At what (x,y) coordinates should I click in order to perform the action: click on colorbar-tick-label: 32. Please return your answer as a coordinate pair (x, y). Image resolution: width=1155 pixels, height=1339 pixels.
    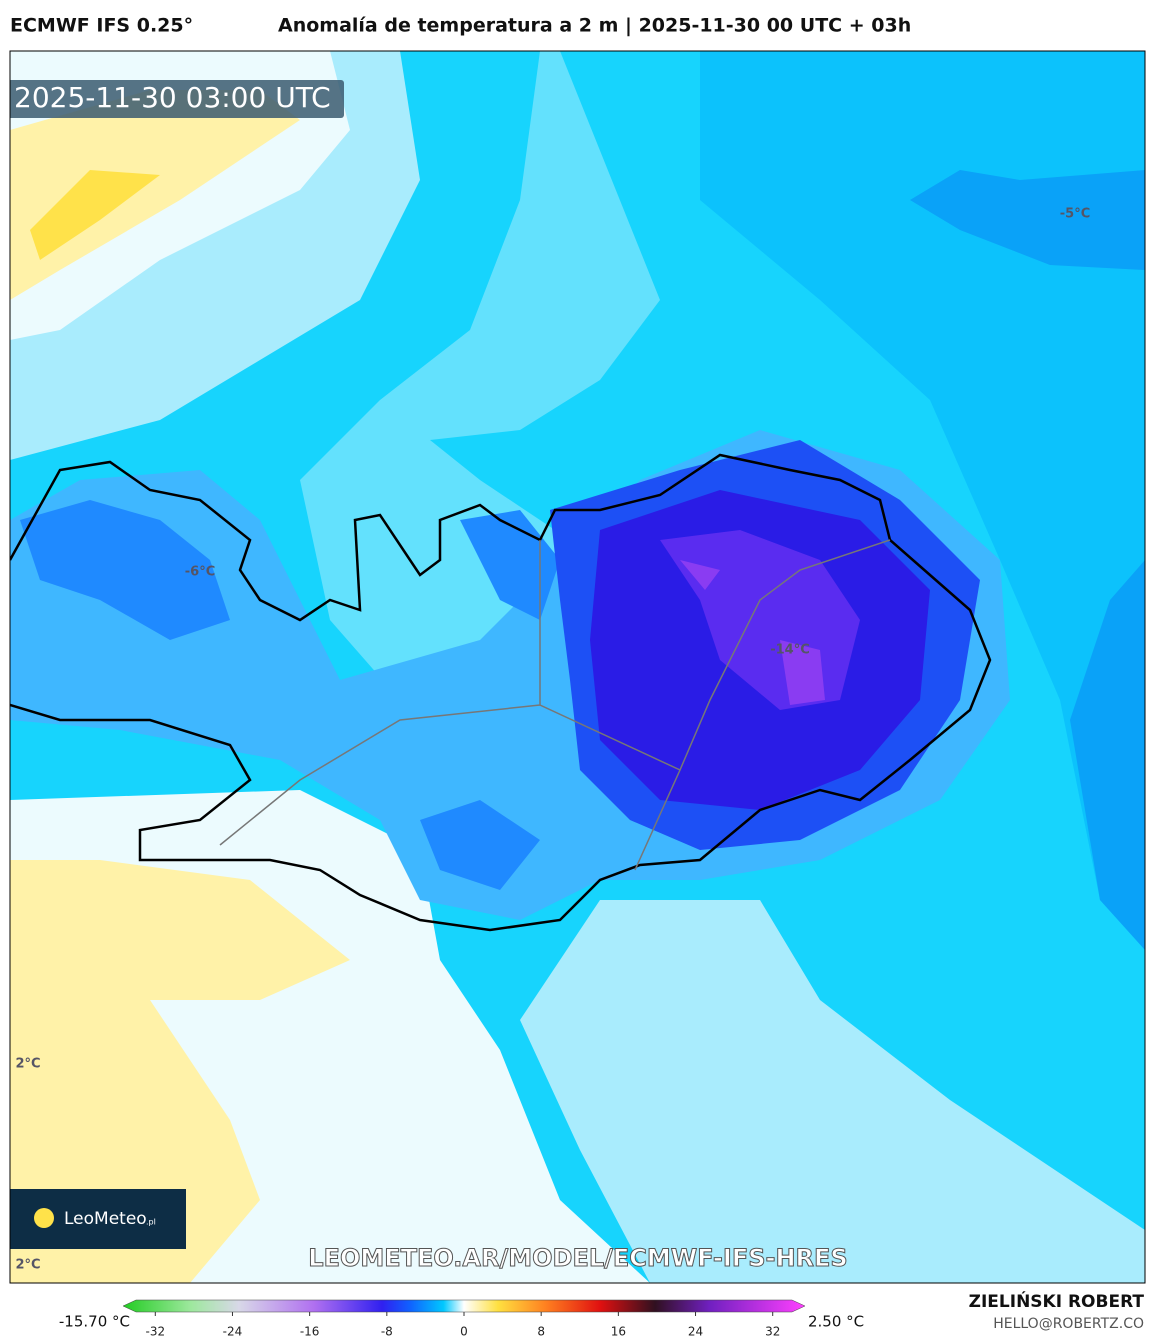
    Looking at the image, I should click on (772, 1332).